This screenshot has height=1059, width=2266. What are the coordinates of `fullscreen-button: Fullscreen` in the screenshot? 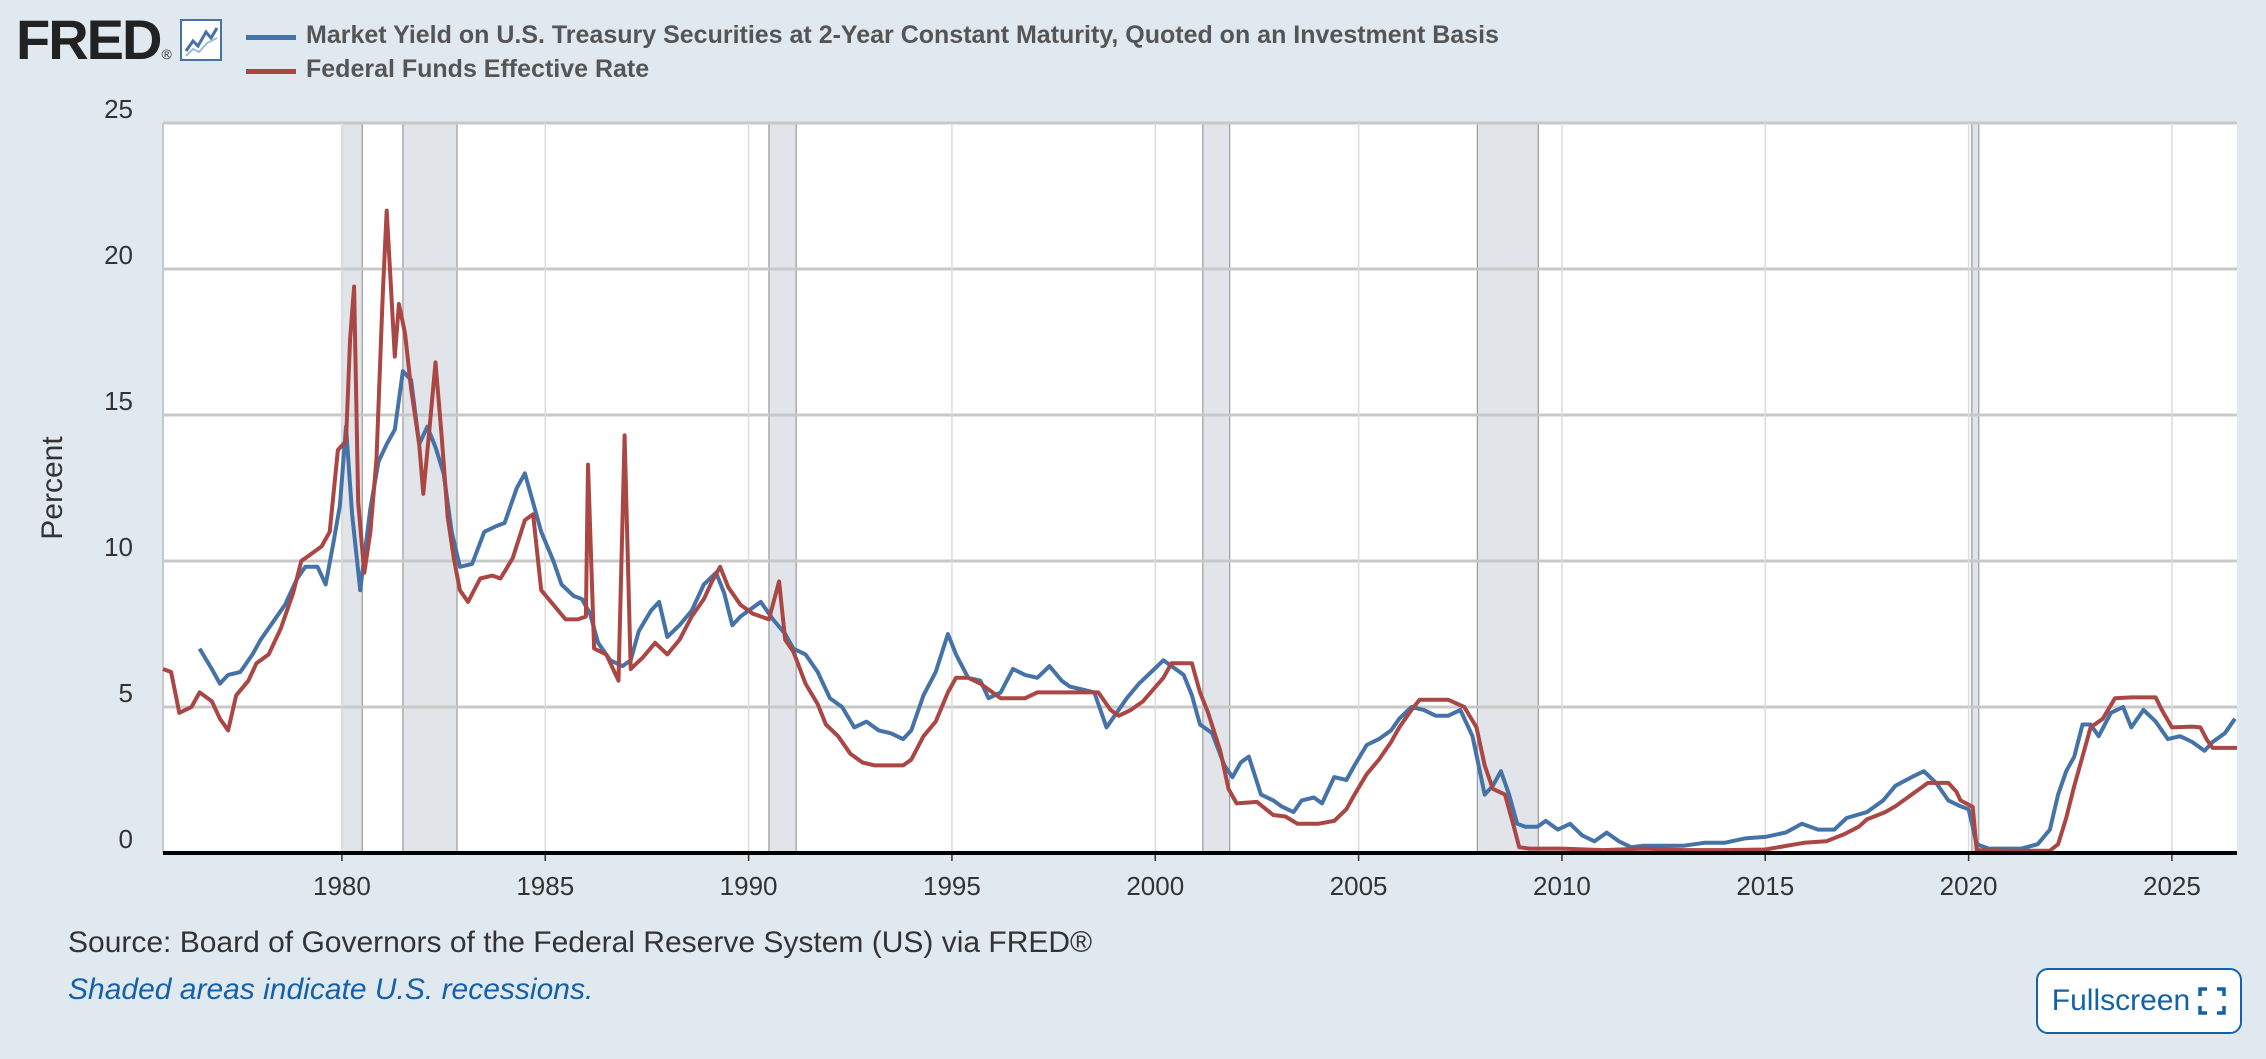 It's located at (2139, 1001).